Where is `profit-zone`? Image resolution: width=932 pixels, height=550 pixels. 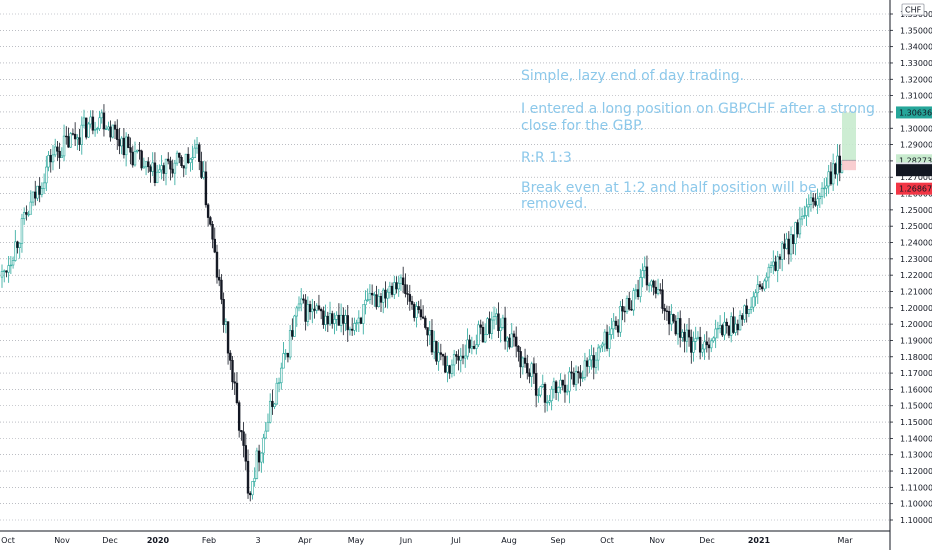 profit-zone is located at coordinates (849, 136).